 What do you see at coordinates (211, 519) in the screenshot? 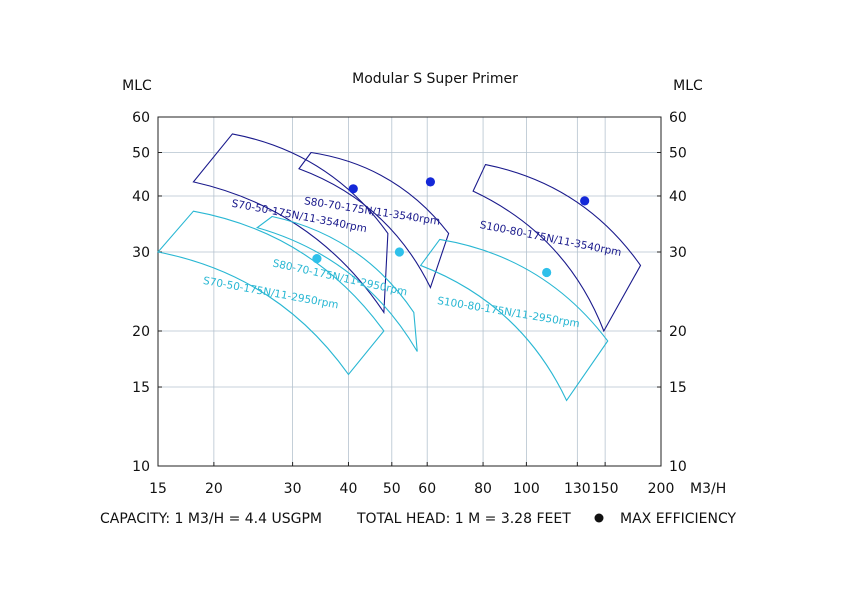
I see `footnote-capacity: CAPACITY: 1 M3/H = 4.4 USGPM` at bounding box center [211, 519].